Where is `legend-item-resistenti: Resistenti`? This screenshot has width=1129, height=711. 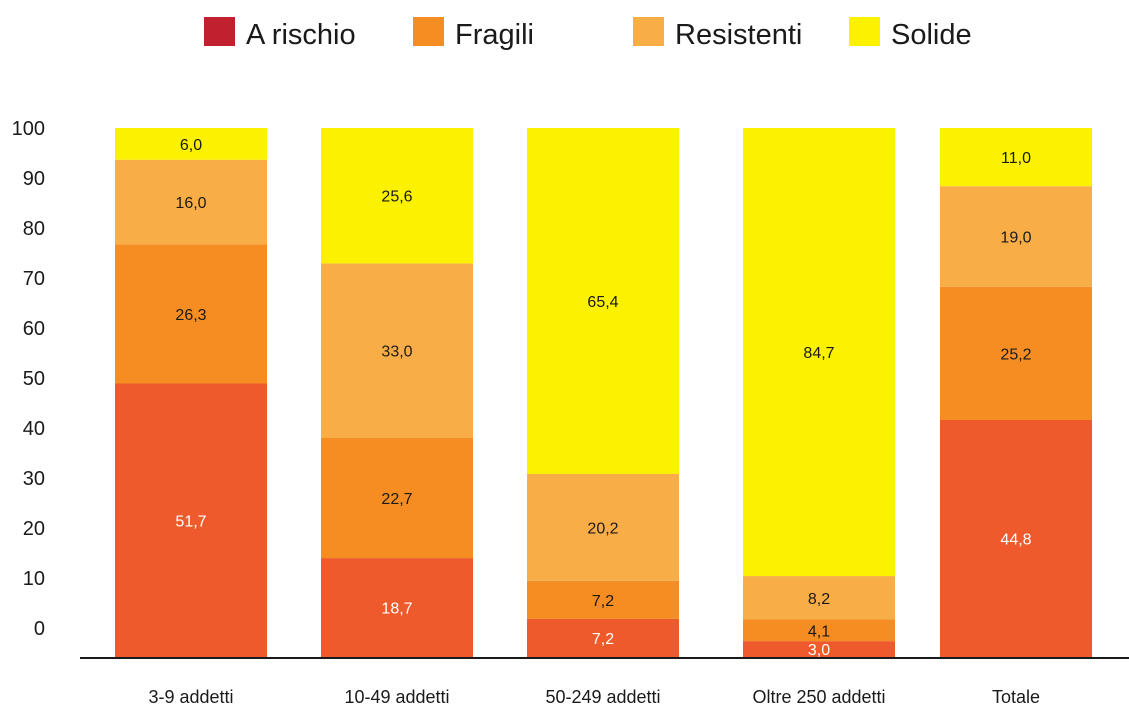 legend-item-resistenti: Resistenti is located at coordinates (717, 34).